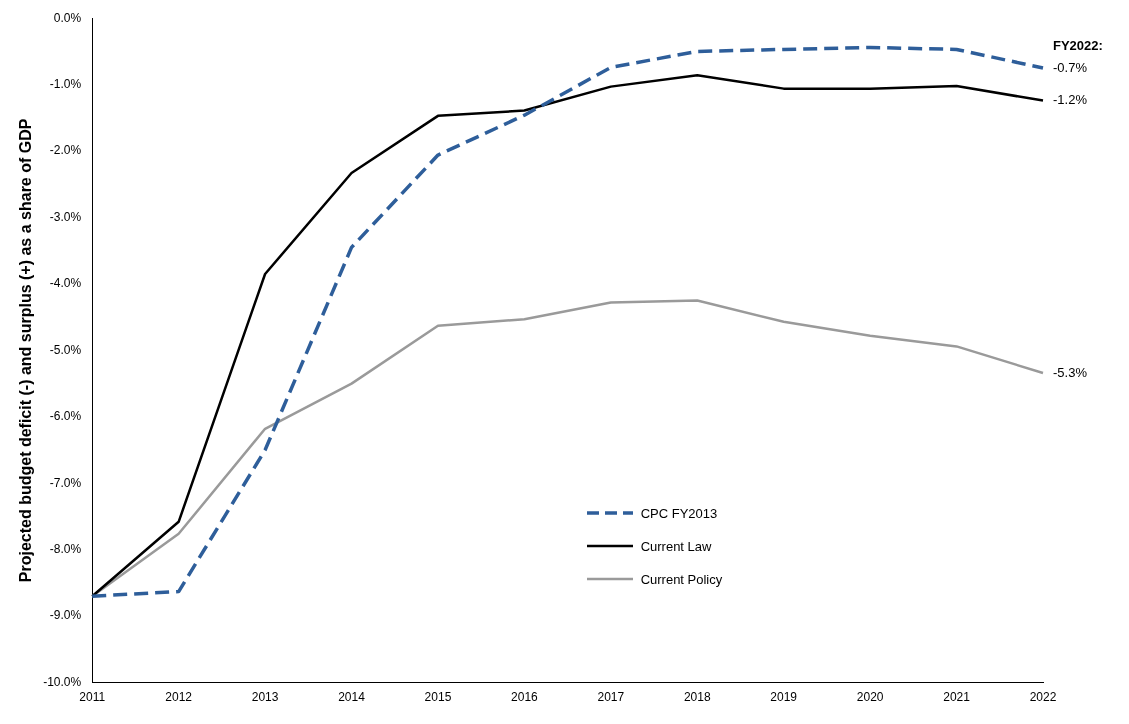 This screenshot has width=1129, height=724. Describe the element at coordinates (92, 697) in the screenshot. I see `x-tick-label: 2011` at that location.